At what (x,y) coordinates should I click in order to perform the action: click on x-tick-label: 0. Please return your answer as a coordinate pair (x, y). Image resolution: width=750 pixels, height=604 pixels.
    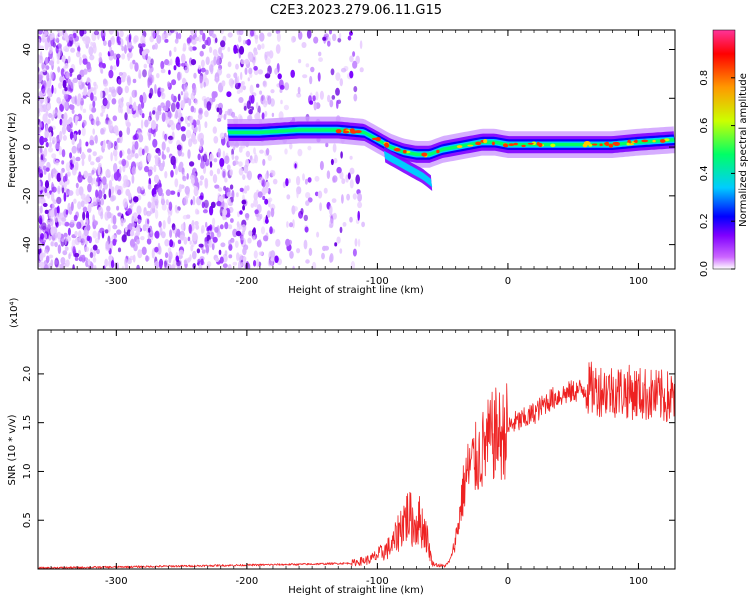
    Looking at the image, I should click on (508, 281).